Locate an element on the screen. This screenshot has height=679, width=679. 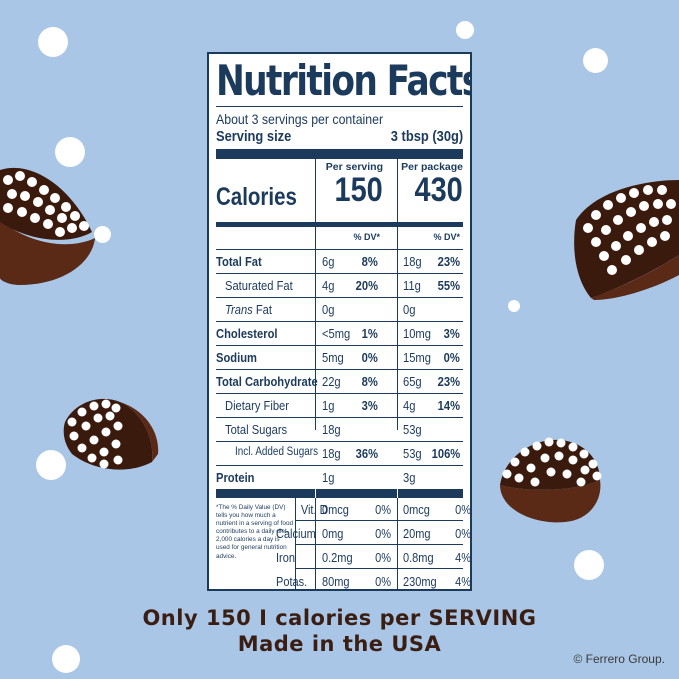
nutrient-row: Total Carbohydrate 22g 8% 65g 23% is located at coordinates (339, 381).